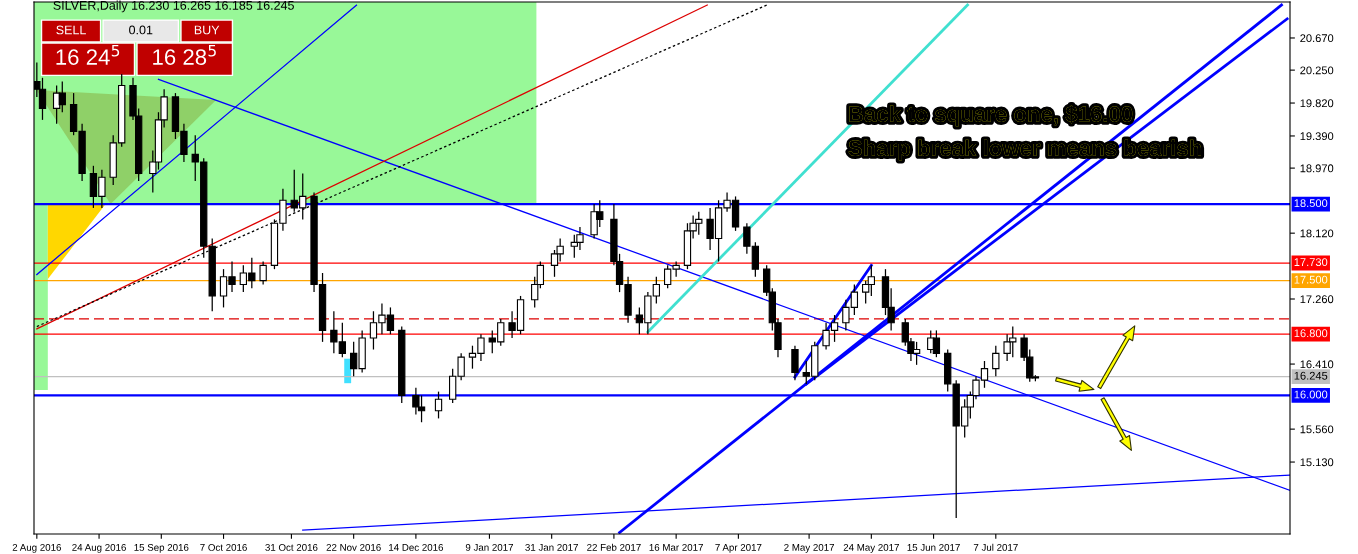  What do you see at coordinates (489, 547) in the screenshot?
I see `x-tick-label: 9 Jan 2017` at bounding box center [489, 547].